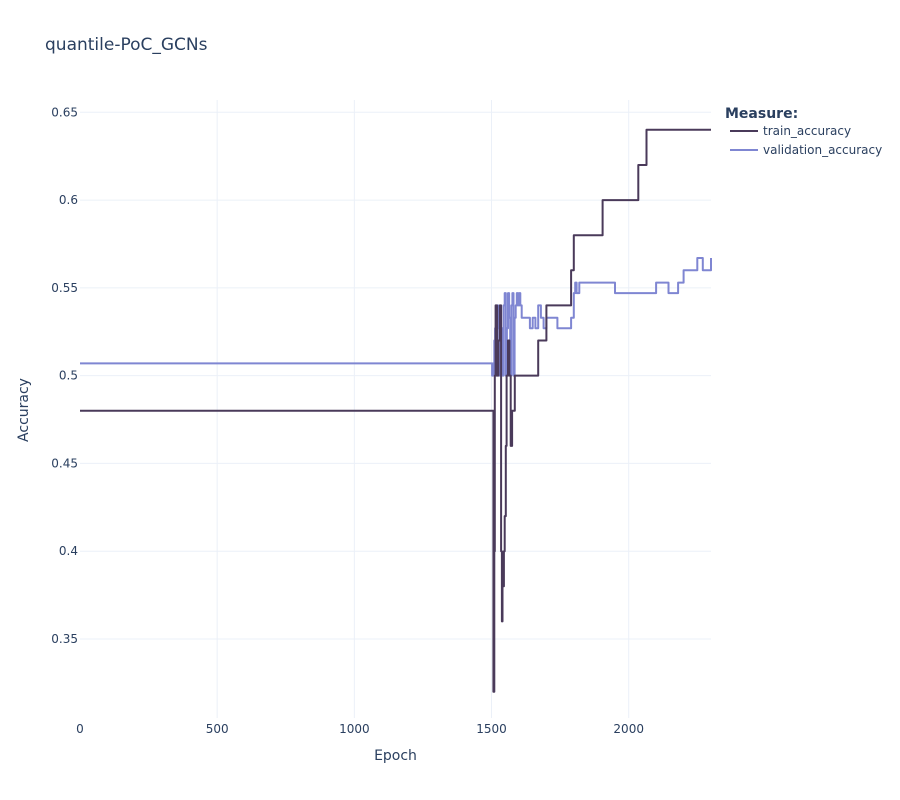  What do you see at coordinates (807, 131) in the screenshot?
I see `legend-label-train_accuracy: train_accuracy` at bounding box center [807, 131].